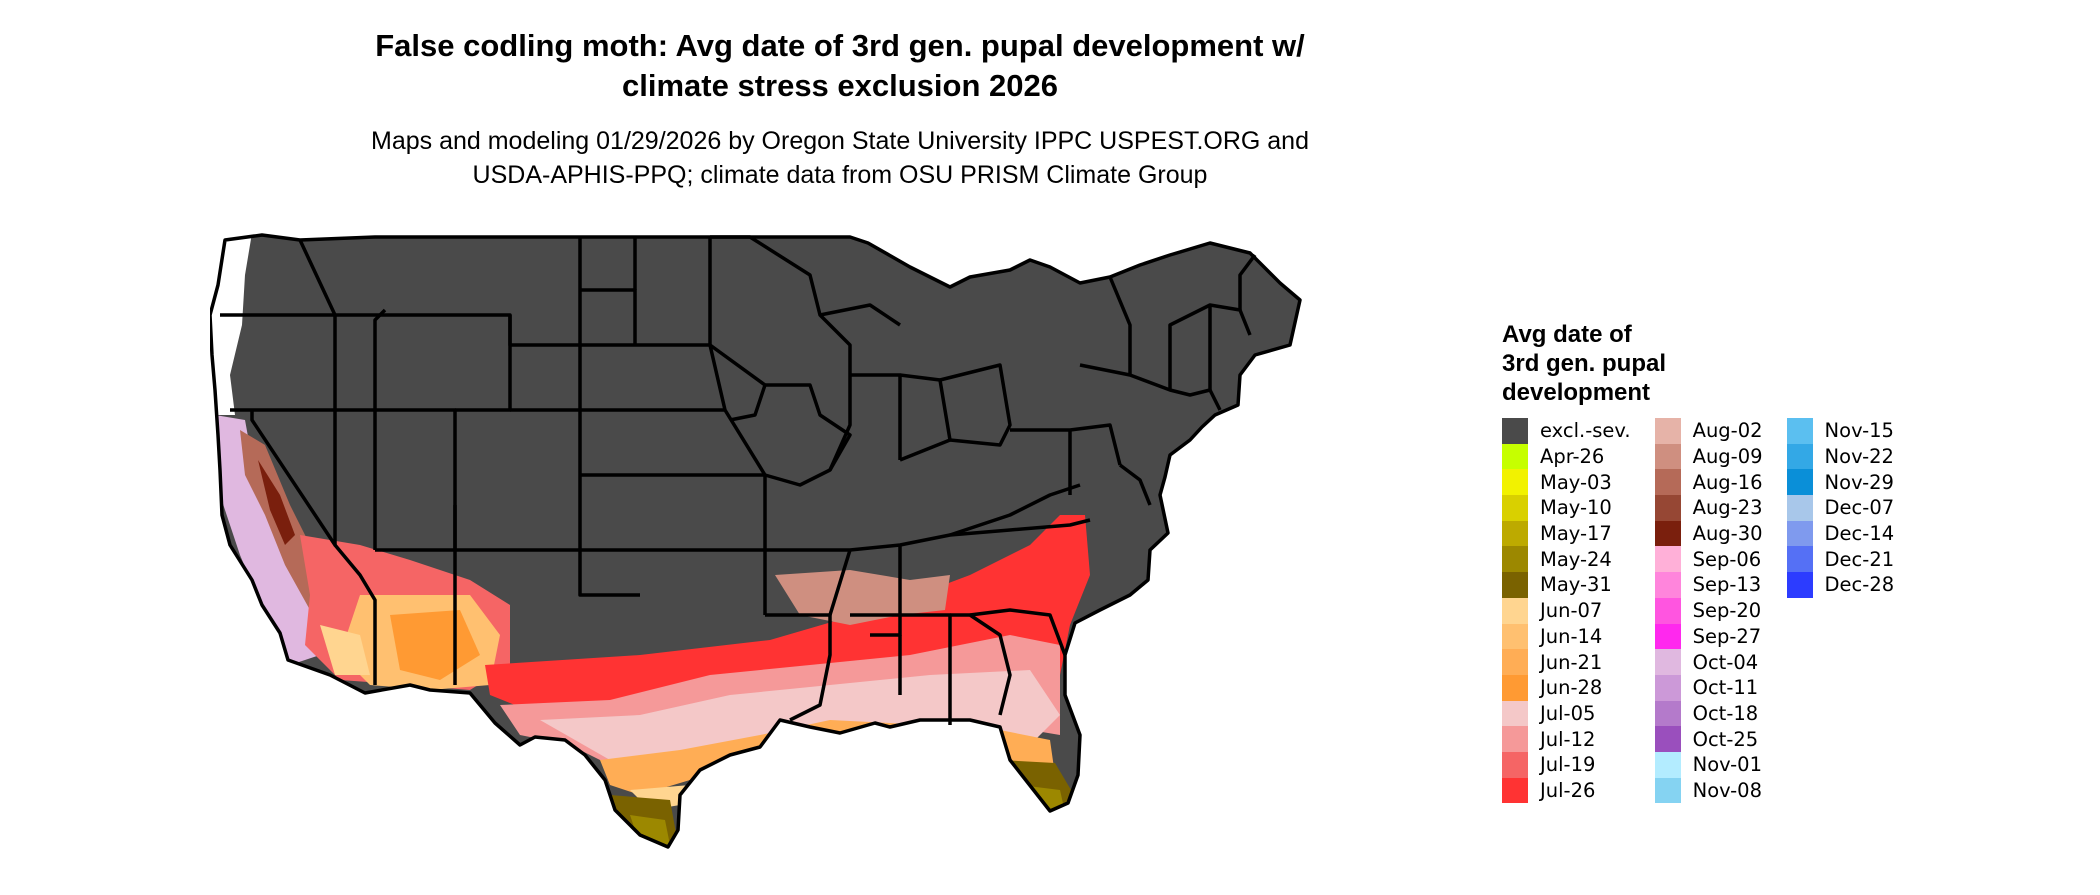 The image size is (2100, 895). I want to click on legend-label: Aug-02, so click(1727, 431).